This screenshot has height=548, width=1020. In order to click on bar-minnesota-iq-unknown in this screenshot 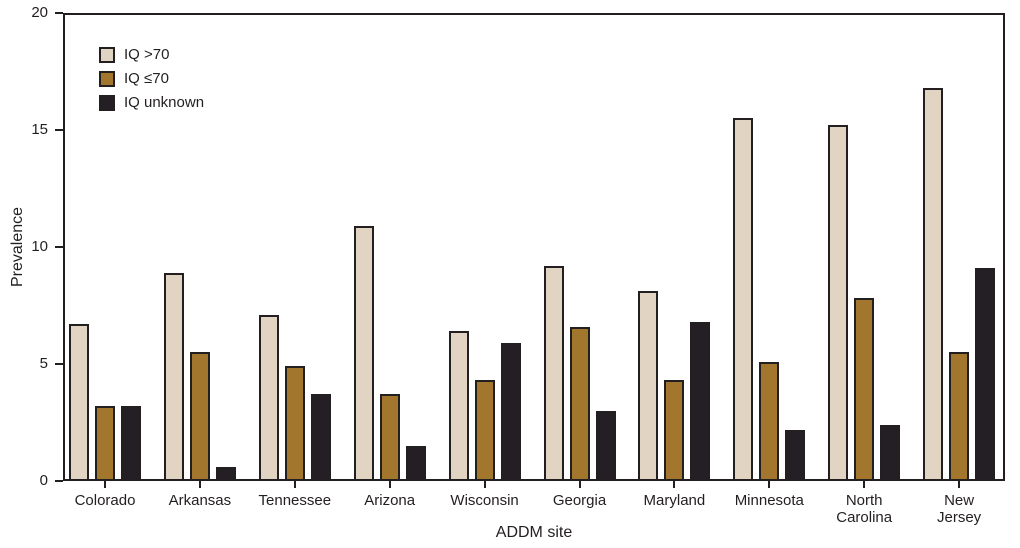, I will do `click(795, 455)`.